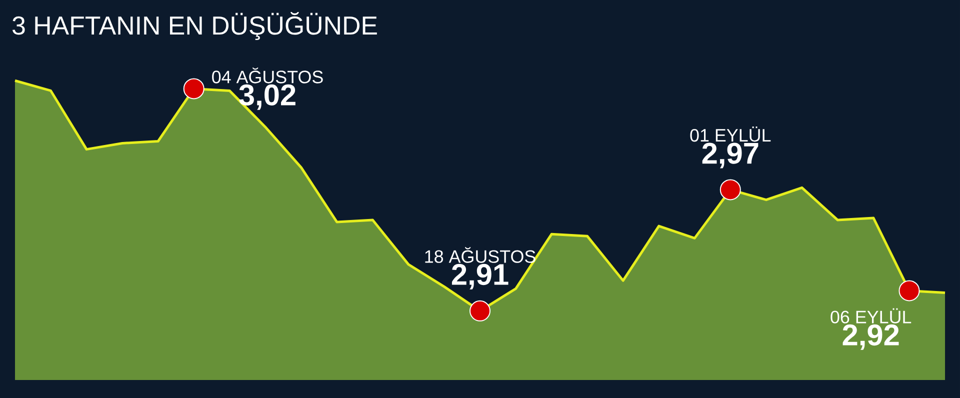 The image size is (960, 398). I want to click on data-label: 2,92, so click(870, 337).